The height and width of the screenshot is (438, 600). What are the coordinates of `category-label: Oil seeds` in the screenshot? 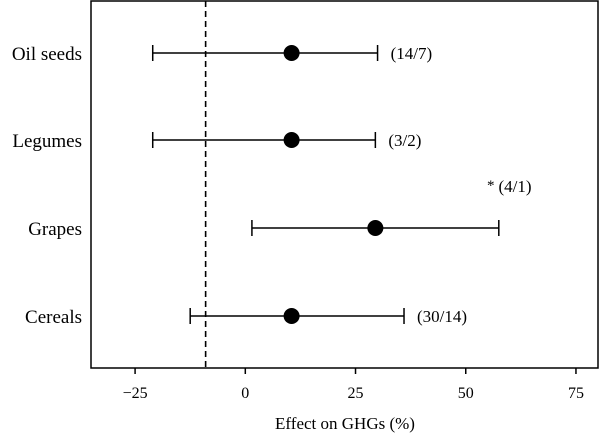 It's located at (47, 54).